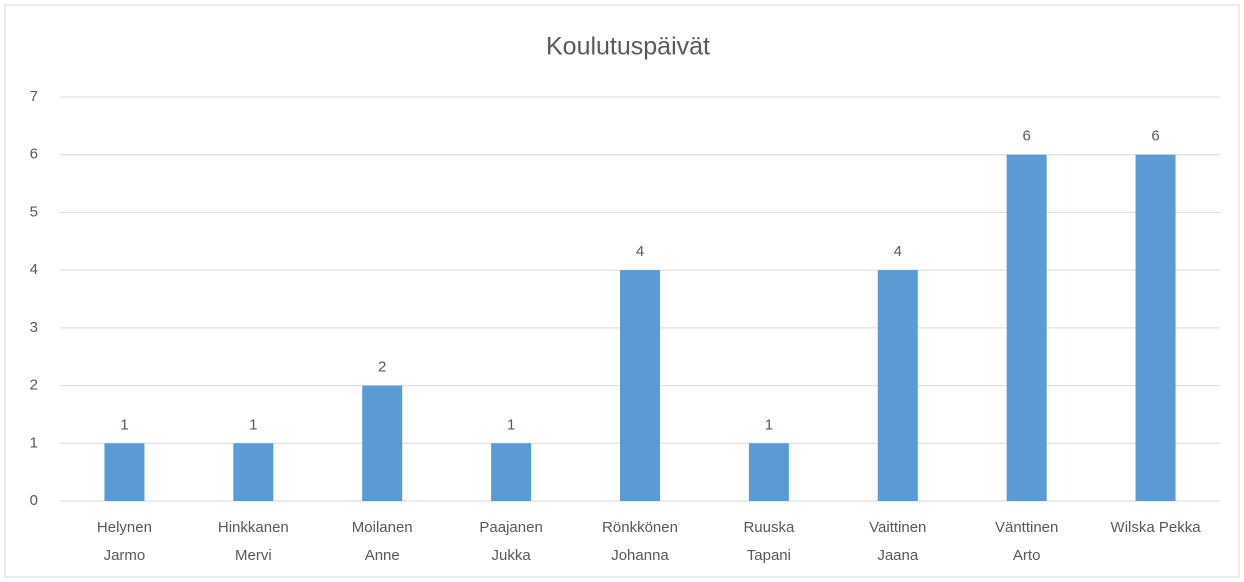  What do you see at coordinates (628, 47) in the screenshot?
I see `chart-title: Koulutuspäivät` at bounding box center [628, 47].